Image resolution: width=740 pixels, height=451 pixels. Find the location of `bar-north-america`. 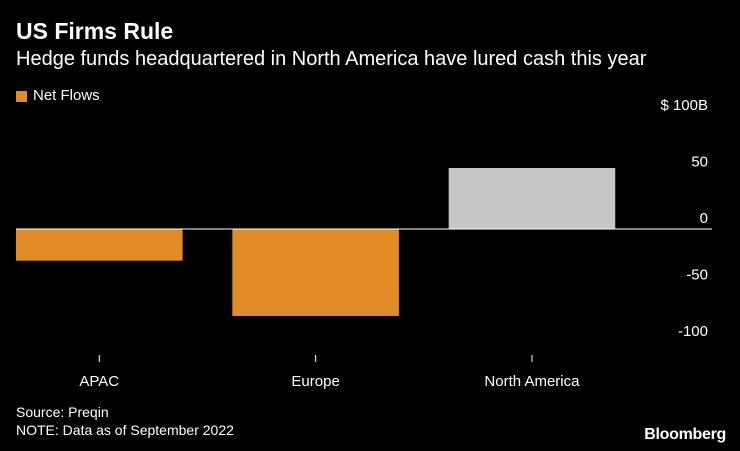

bar-north-america is located at coordinates (532, 198).